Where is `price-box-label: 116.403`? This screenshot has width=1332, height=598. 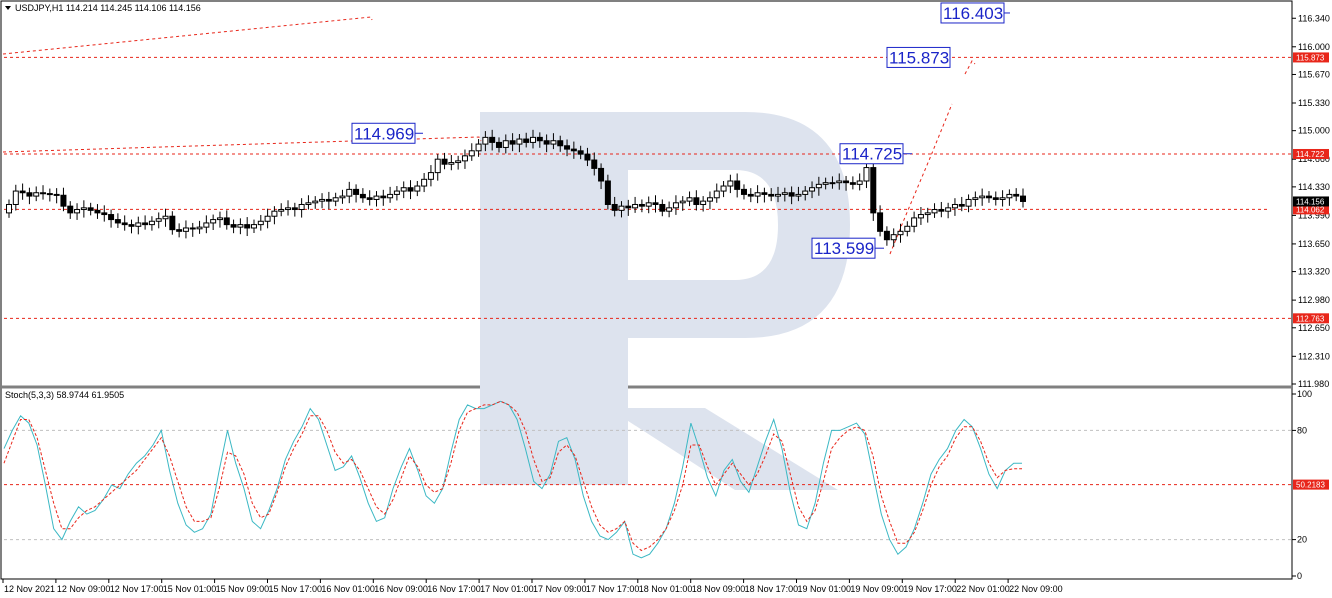 price-box-label: 116.403 is located at coordinates (973, 13).